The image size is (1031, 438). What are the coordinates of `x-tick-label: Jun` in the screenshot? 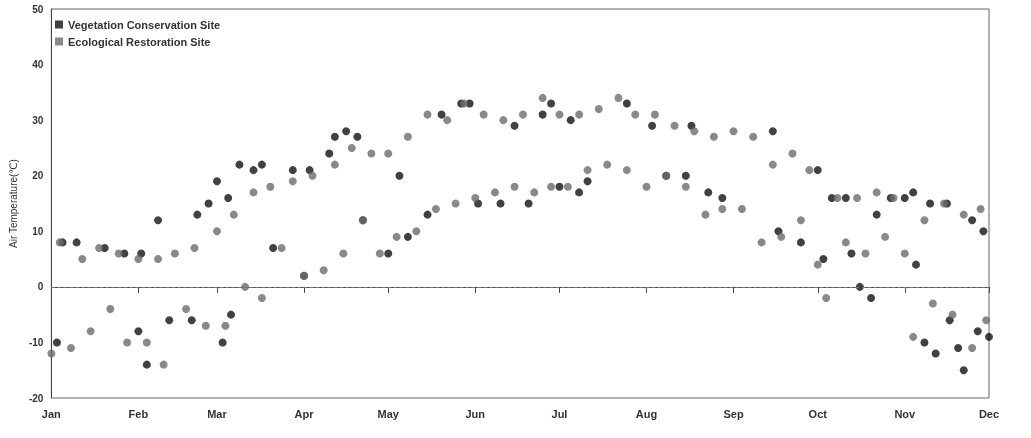 It's located at (475, 413).